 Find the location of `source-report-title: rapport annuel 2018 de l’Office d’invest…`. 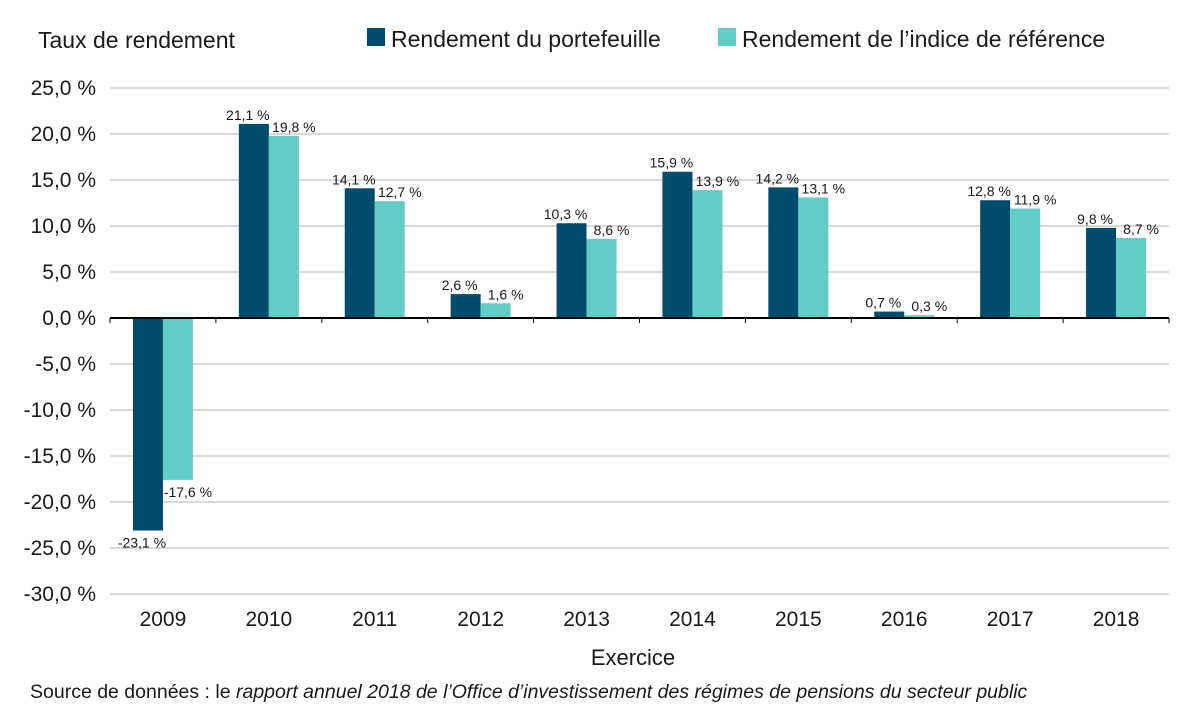

source-report-title: rapport annuel 2018 de l’Office d’invest… is located at coordinates (631, 692).